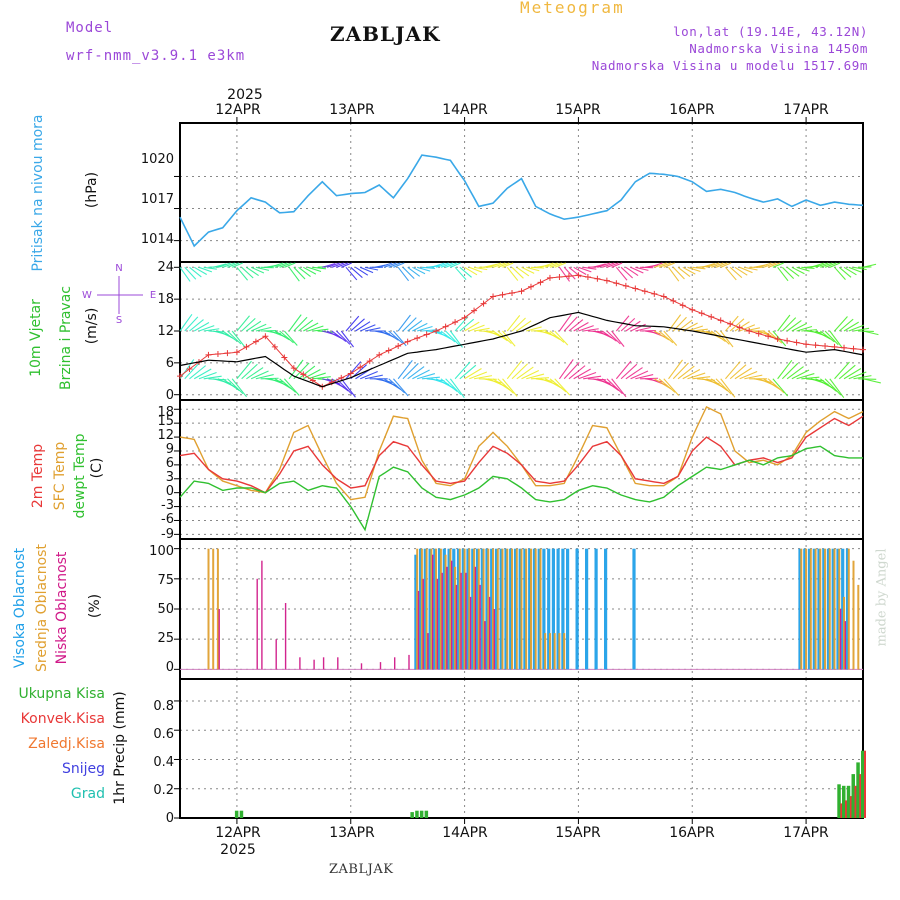  Describe the element at coordinates (163, 734) in the screenshot. I see `precip-ytick: 0.6` at that location.